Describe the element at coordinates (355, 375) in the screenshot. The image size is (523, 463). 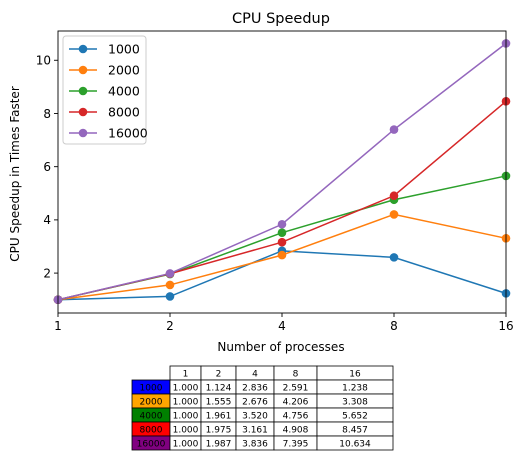
I see `table-header-label: 16` at that location.